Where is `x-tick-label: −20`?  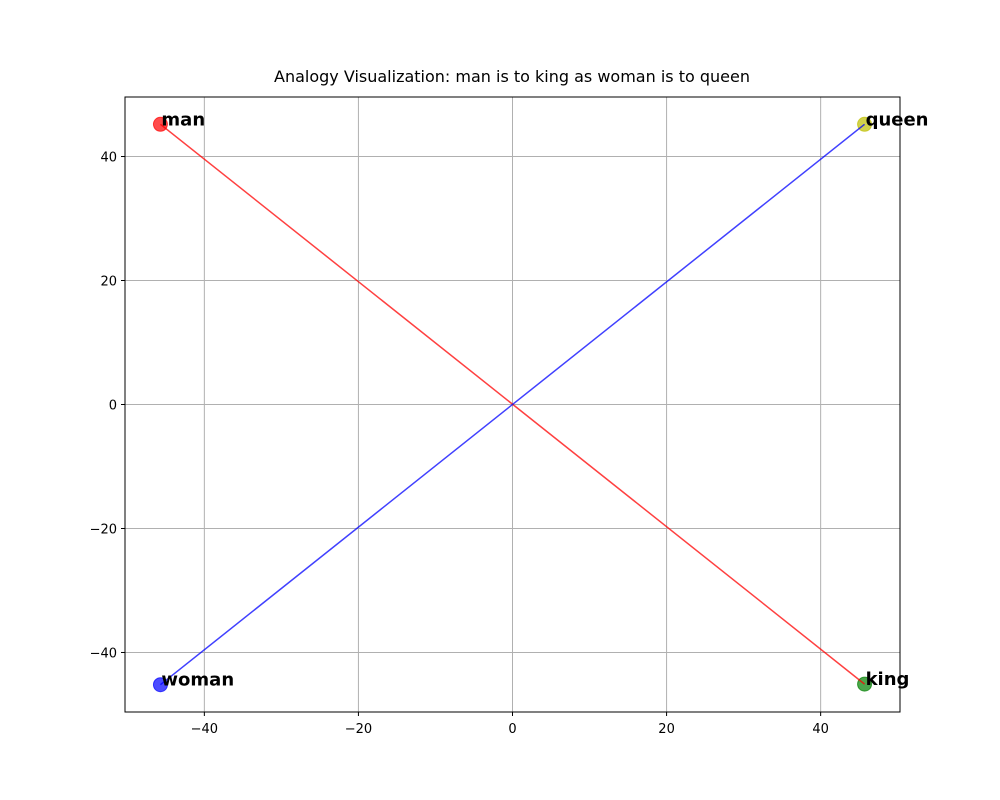
x-tick-label: −20 is located at coordinates (358, 729).